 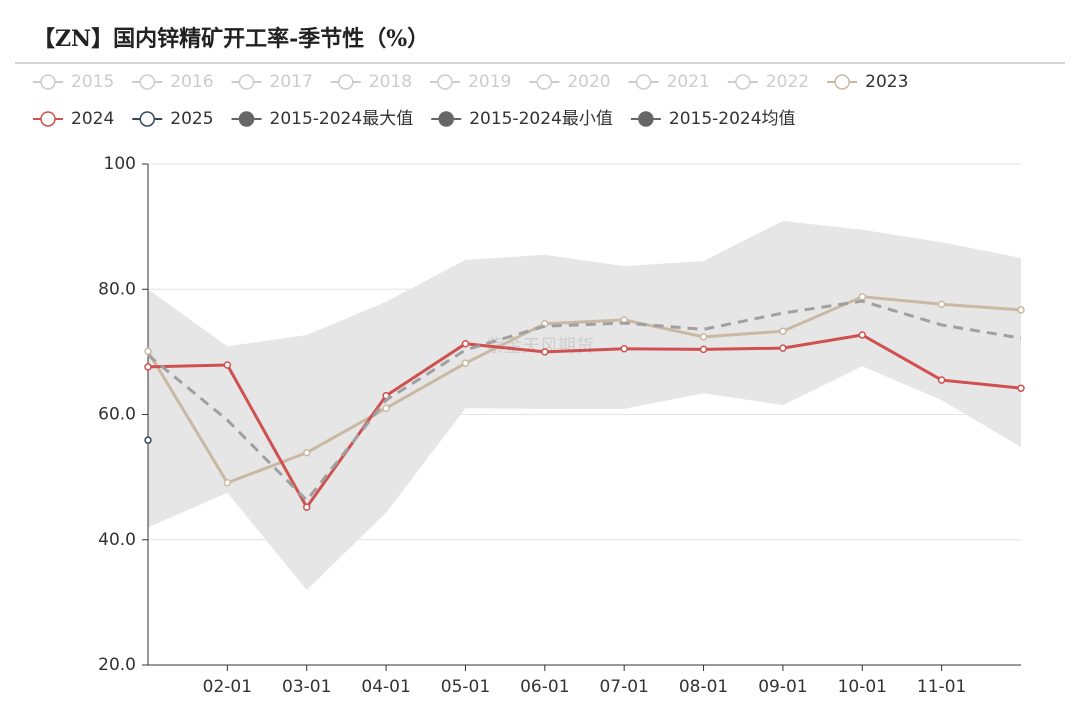 I want to click on x-tick-label: 03-01, so click(x=306, y=687).